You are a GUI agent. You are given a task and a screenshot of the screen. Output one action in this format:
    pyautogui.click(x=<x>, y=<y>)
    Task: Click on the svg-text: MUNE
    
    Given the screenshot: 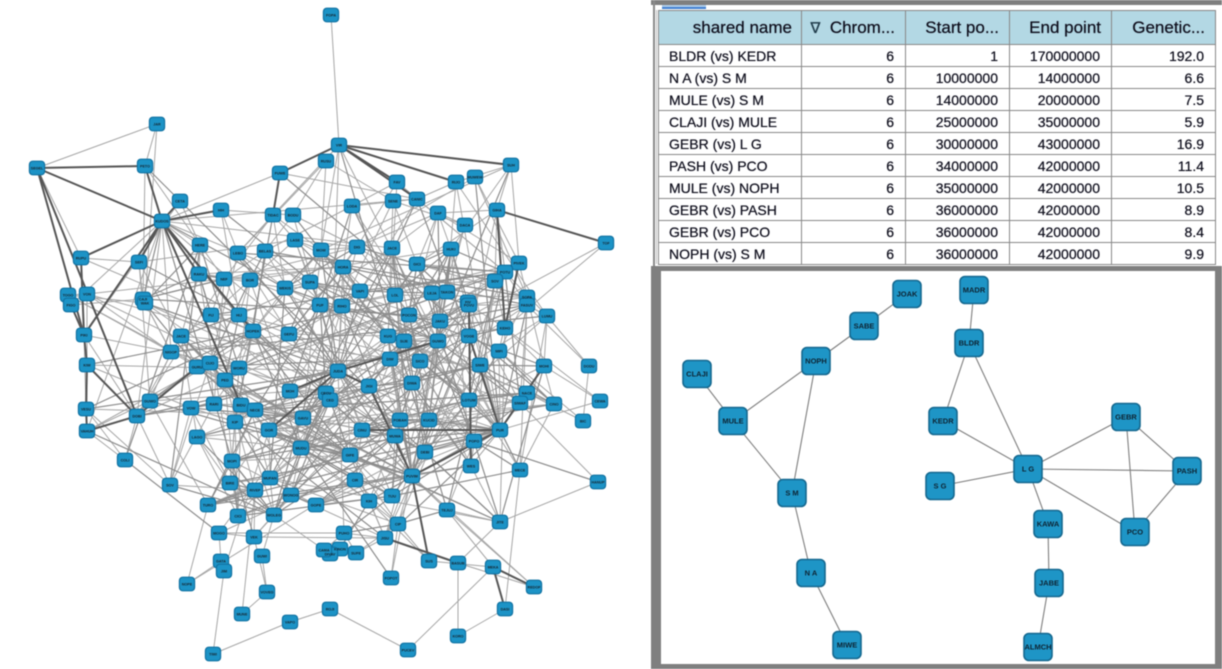 What is the action you would take?
    pyautogui.click(x=242, y=614)
    